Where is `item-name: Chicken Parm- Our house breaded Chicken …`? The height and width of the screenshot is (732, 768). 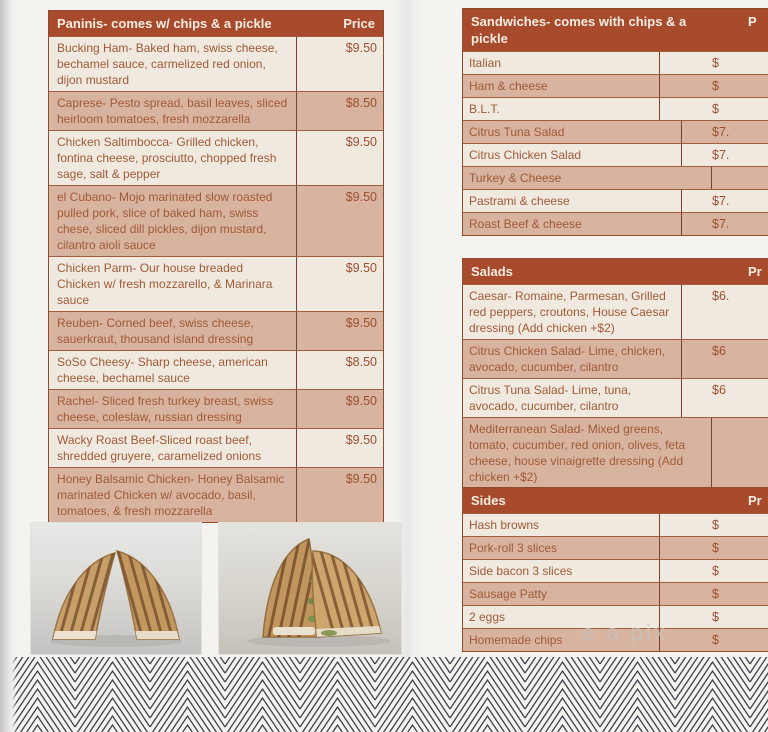 item-name: Chicken Parm- Our house breaded Chicken … is located at coordinates (165, 284).